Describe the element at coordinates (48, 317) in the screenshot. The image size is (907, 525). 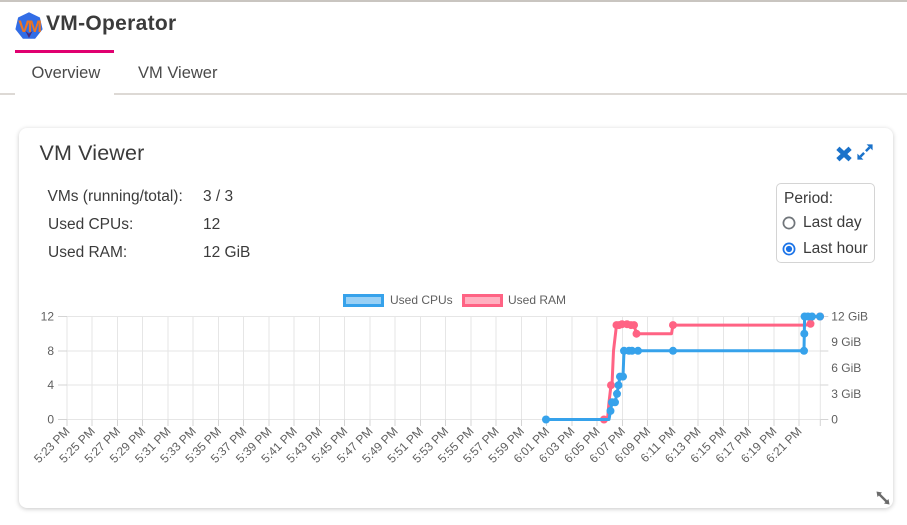
I see `svg-text: 12` at that location.